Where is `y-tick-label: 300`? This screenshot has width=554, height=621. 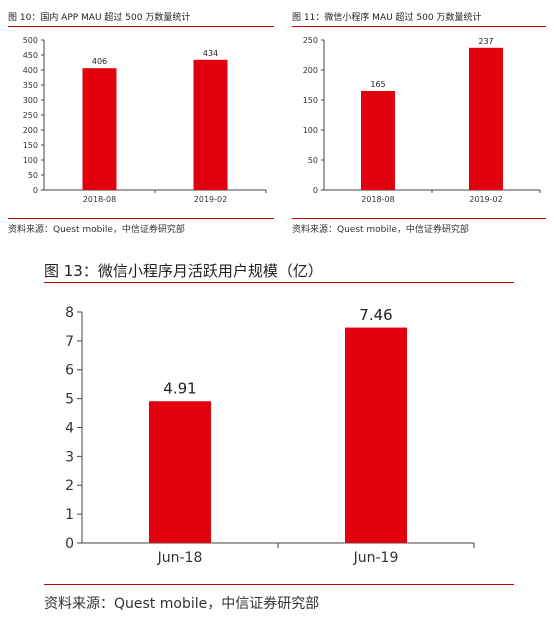 y-tick-label: 300 is located at coordinates (30, 100).